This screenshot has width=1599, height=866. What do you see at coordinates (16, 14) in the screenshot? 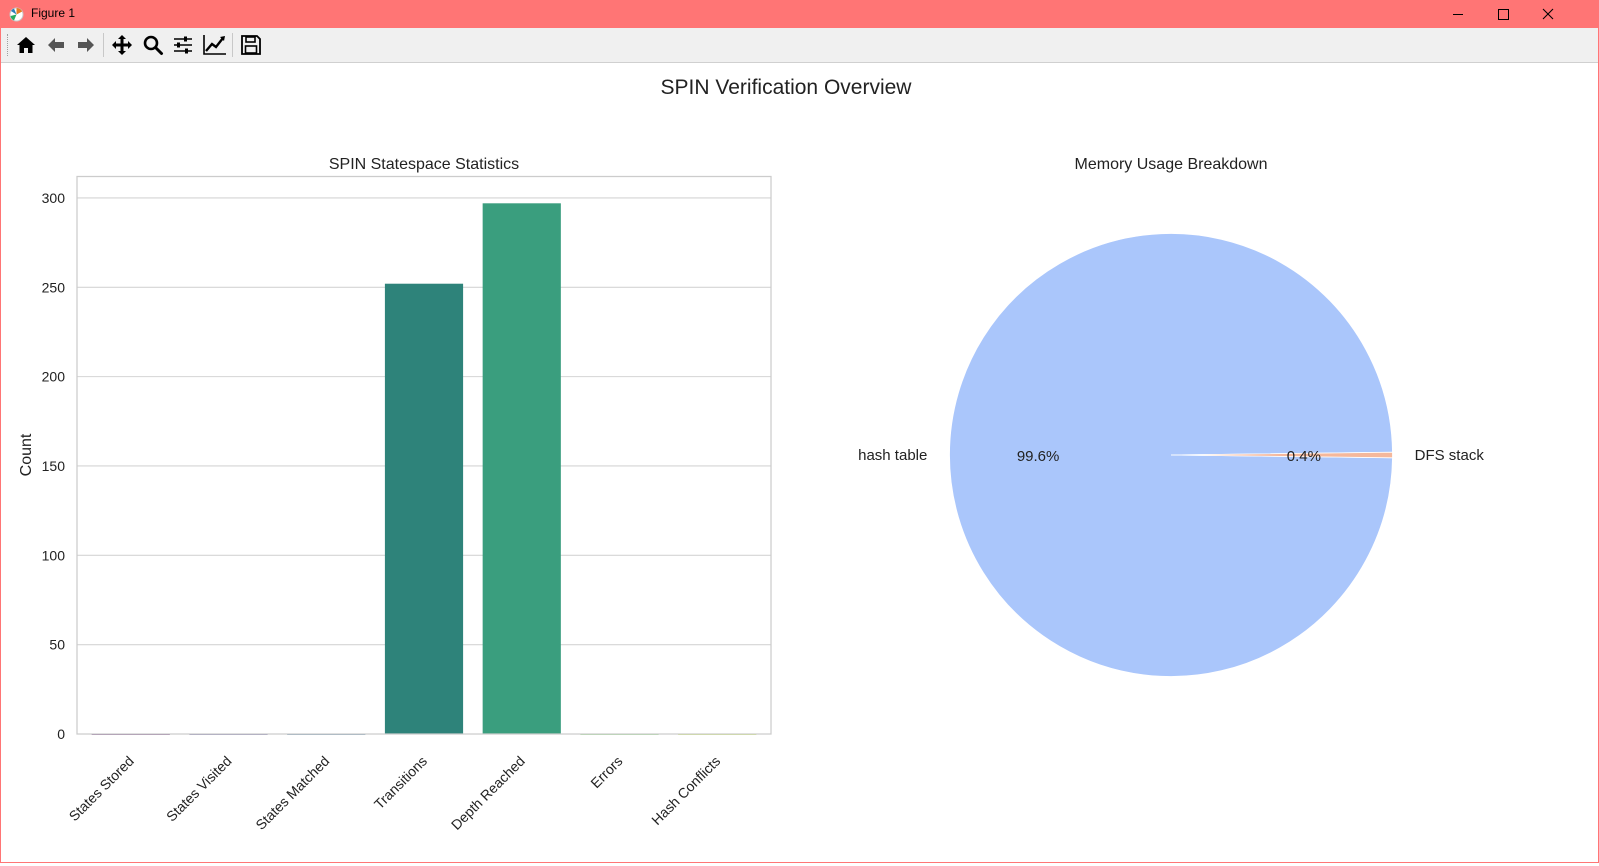
I see `app-icon` at bounding box center [16, 14].